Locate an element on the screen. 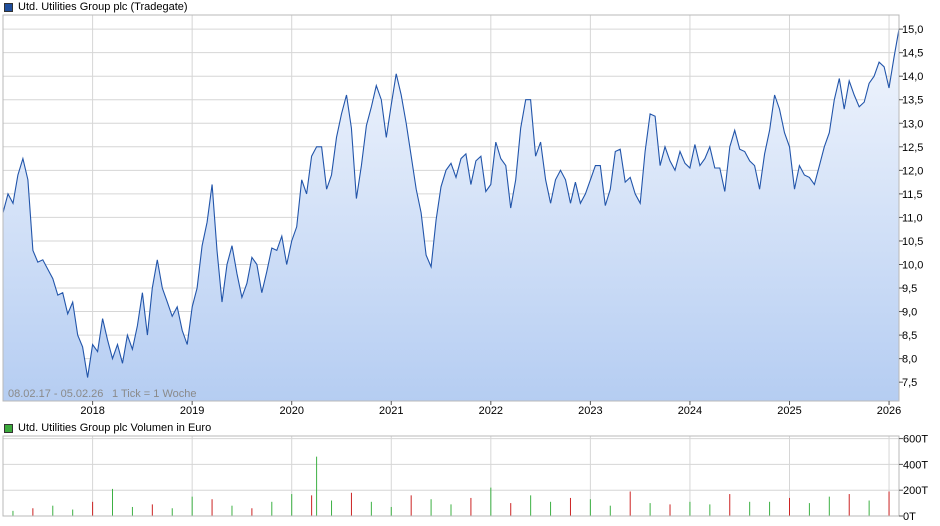  price-x-tick-label: 2022 is located at coordinates (491, 411).